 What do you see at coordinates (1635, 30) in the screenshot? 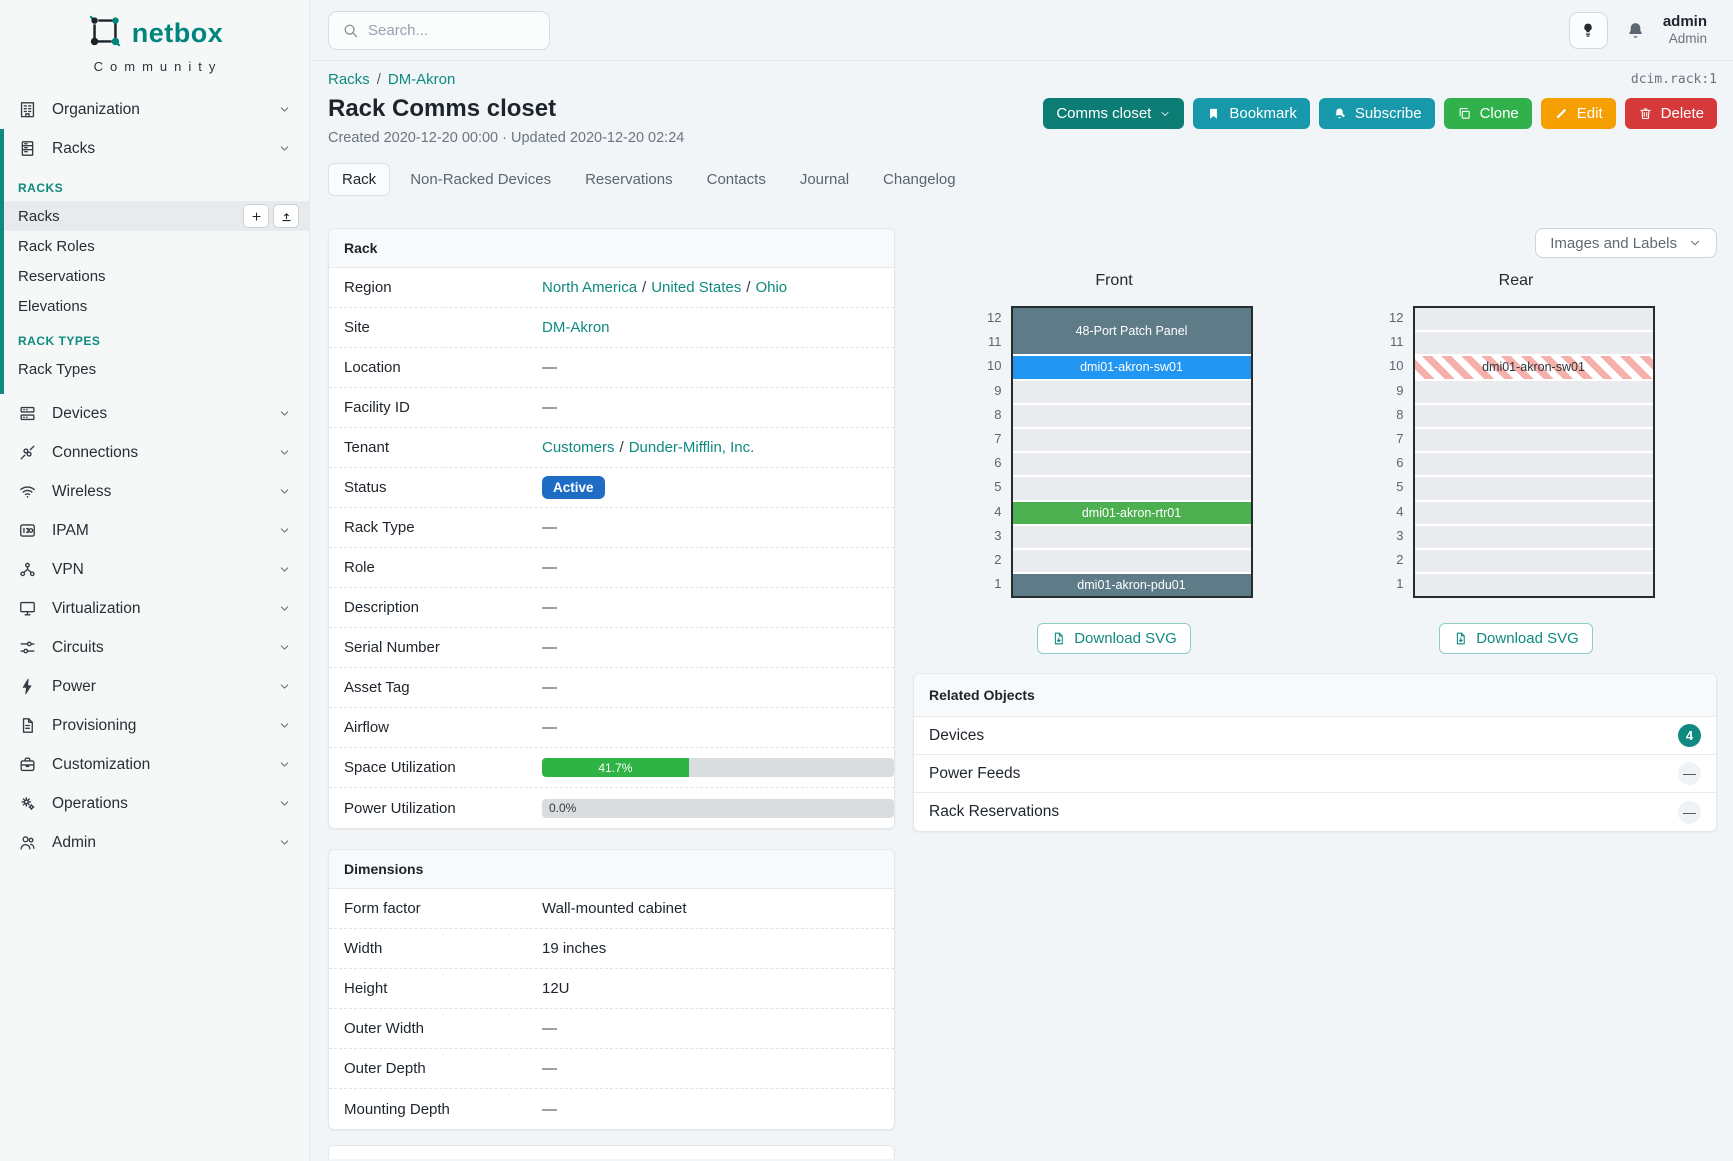
I see `notifications-bell-icon` at bounding box center [1635, 30].